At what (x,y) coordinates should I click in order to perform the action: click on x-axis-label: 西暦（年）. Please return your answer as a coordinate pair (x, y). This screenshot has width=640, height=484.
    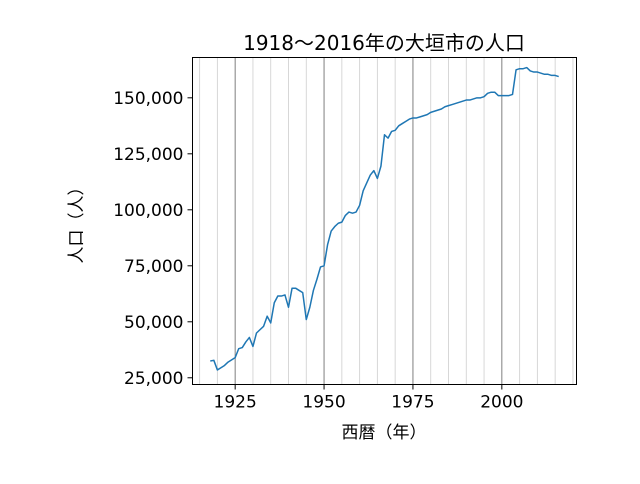
    Looking at the image, I should click on (384, 433).